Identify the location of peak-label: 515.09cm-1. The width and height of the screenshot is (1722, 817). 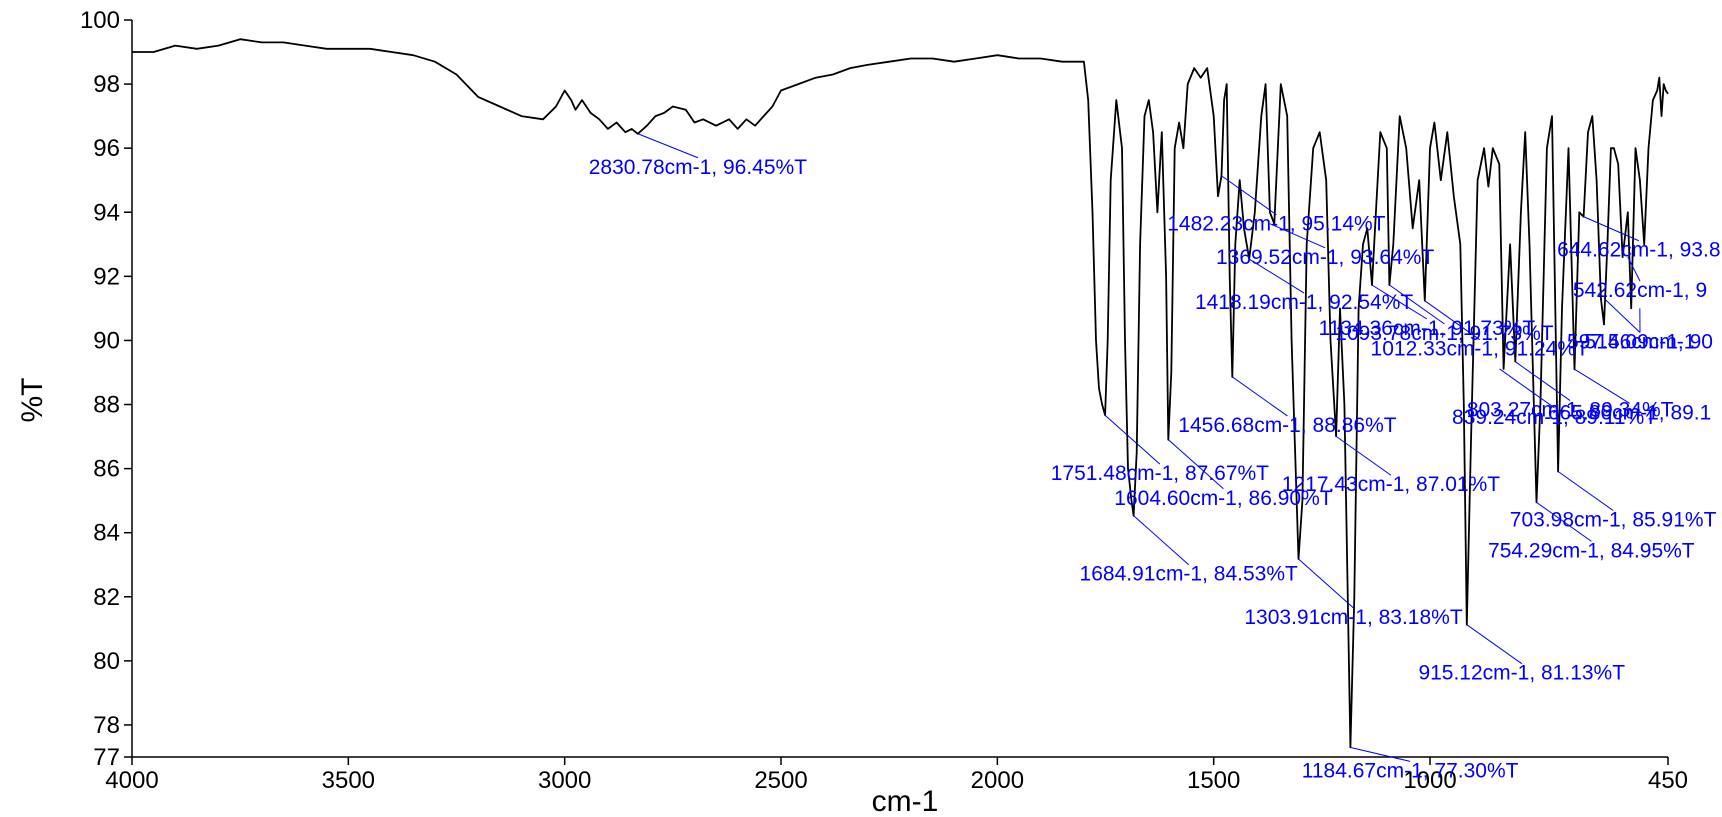
(1640, 341).